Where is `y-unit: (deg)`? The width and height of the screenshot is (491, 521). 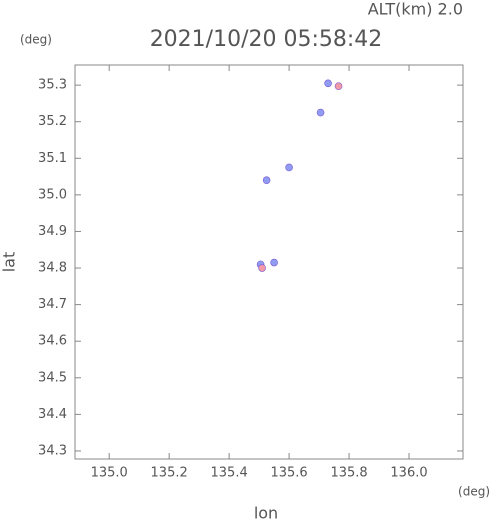 y-unit: (deg) is located at coordinates (36, 40).